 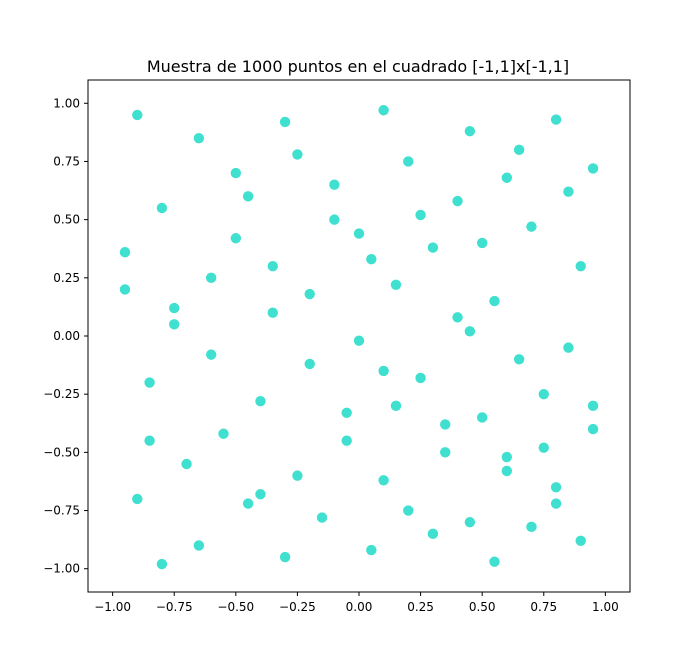 What do you see at coordinates (605, 607) in the screenshot?
I see `x-tick-label: 1.00` at bounding box center [605, 607].